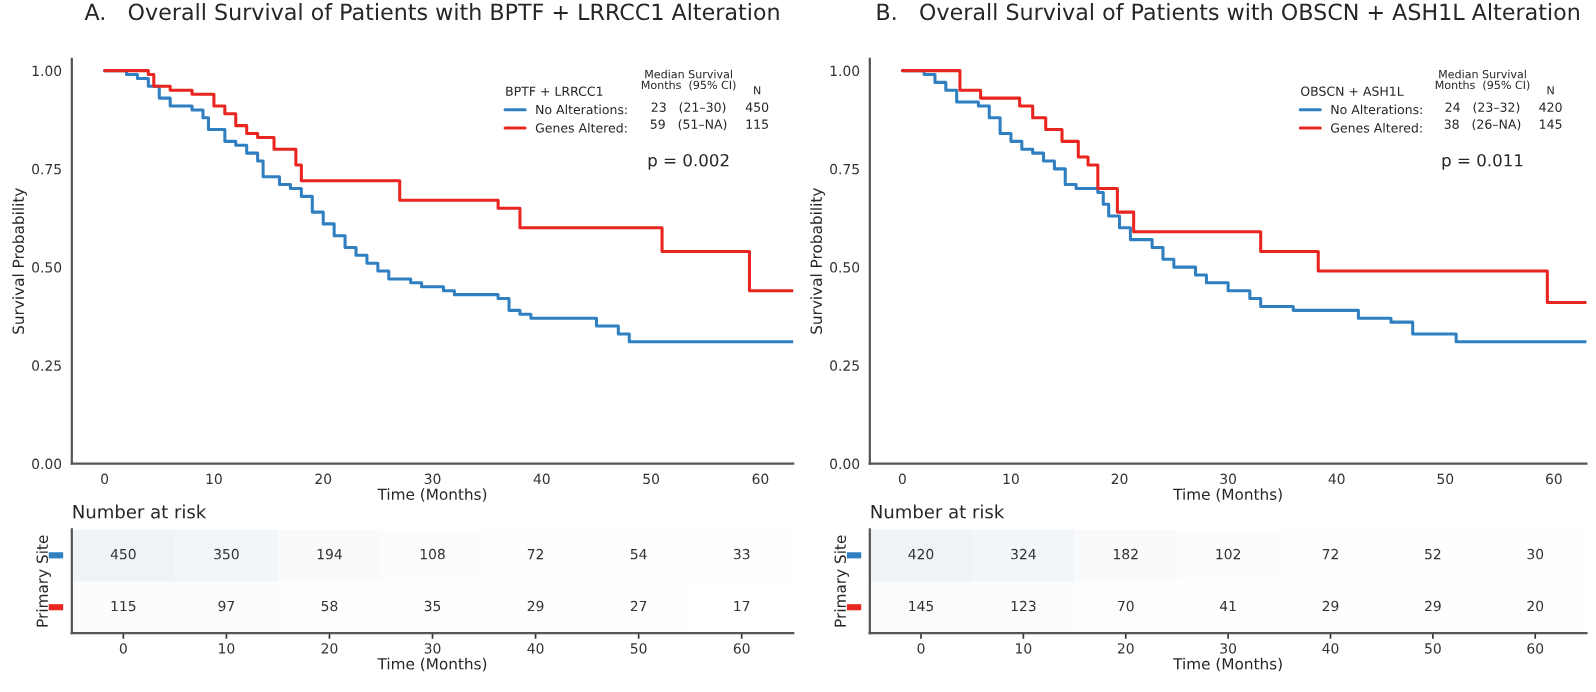 The image size is (1596, 692). Describe the element at coordinates (1228, 12) in the screenshot. I see `chart-title: B. Overall Survival of Patients with OBSCN + ASH1L Alteration` at that location.